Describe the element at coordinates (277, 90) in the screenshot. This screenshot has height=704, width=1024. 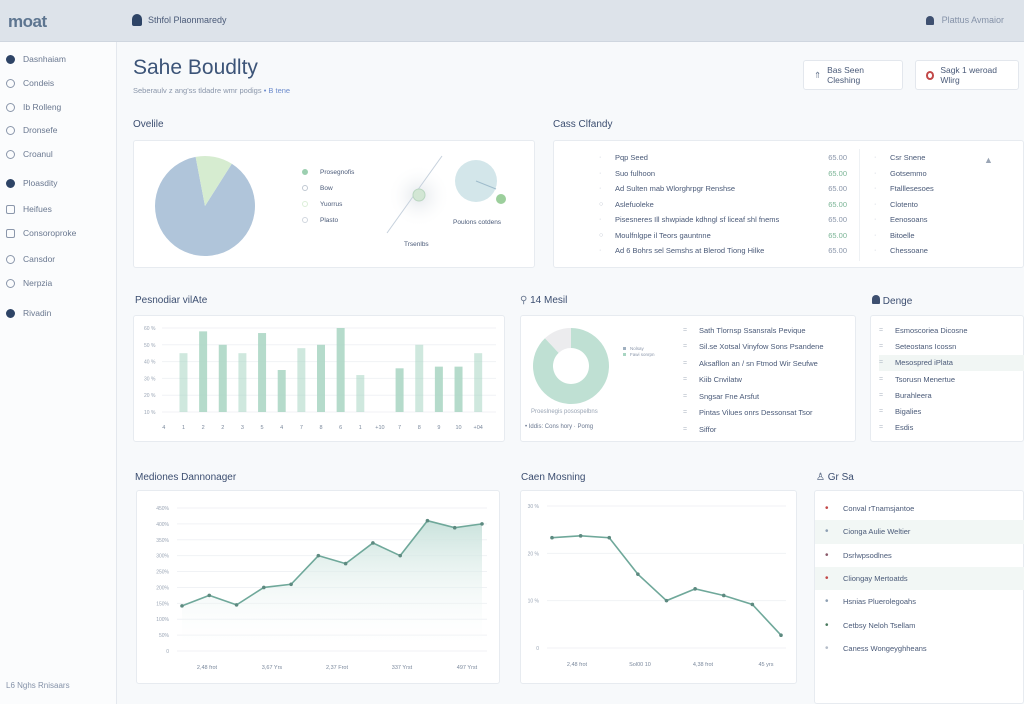
I see `subtitle-link: • B tene` at that location.